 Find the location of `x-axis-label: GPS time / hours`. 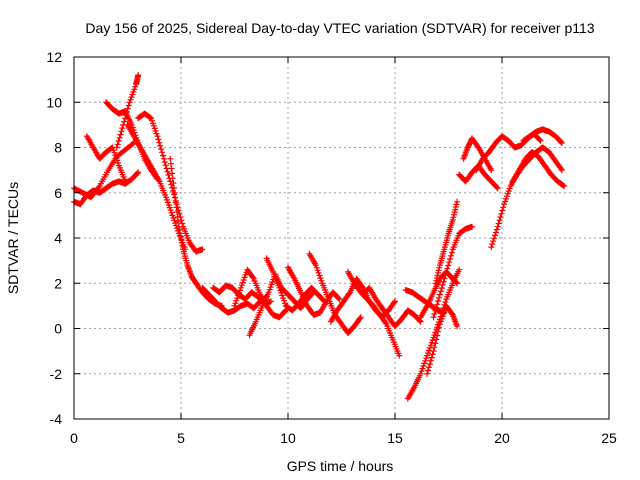

x-axis-label: GPS time / hours is located at coordinates (340, 466).